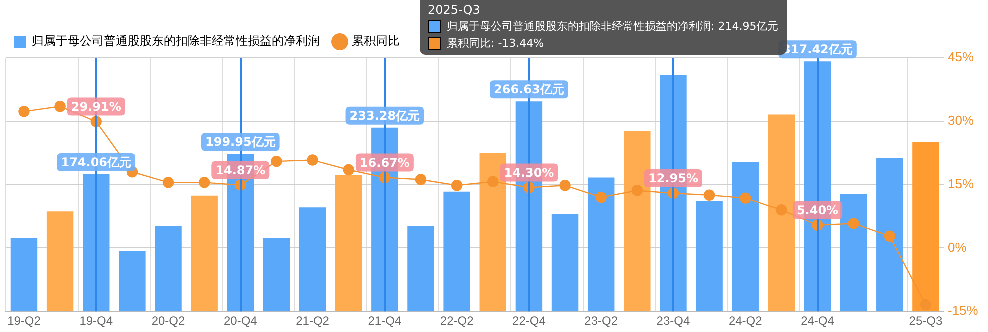  What do you see at coordinates (529, 321) in the screenshot?
I see `x-tick-label: 22-Q4` at bounding box center [529, 321].